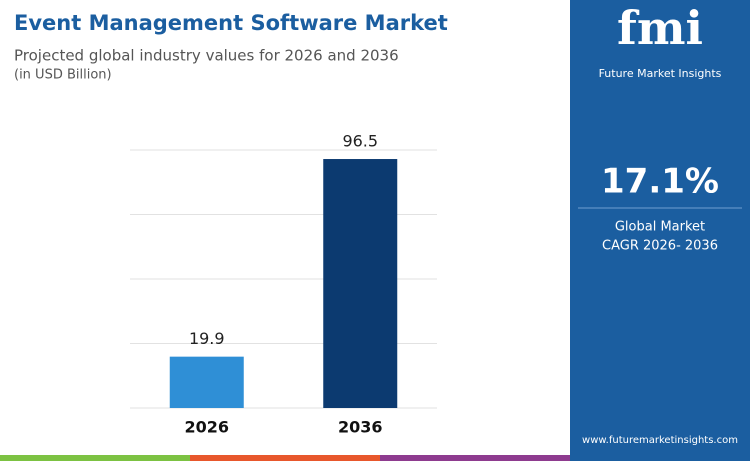 Image resolution: width=750 pixels, height=461 pixels. I want to click on x-tick-label: 2036, so click(360, 427).